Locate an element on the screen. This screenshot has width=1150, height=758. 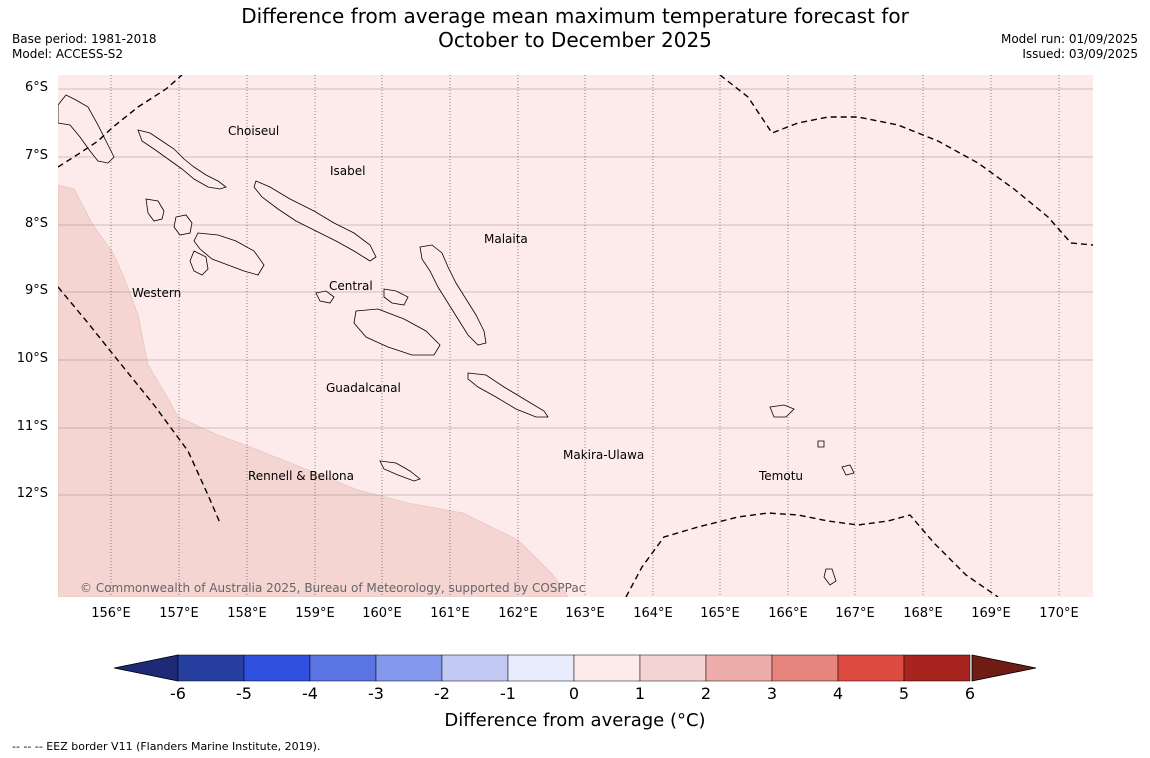
lat-label-7s: 7°S is located at coordinates (36, 155).